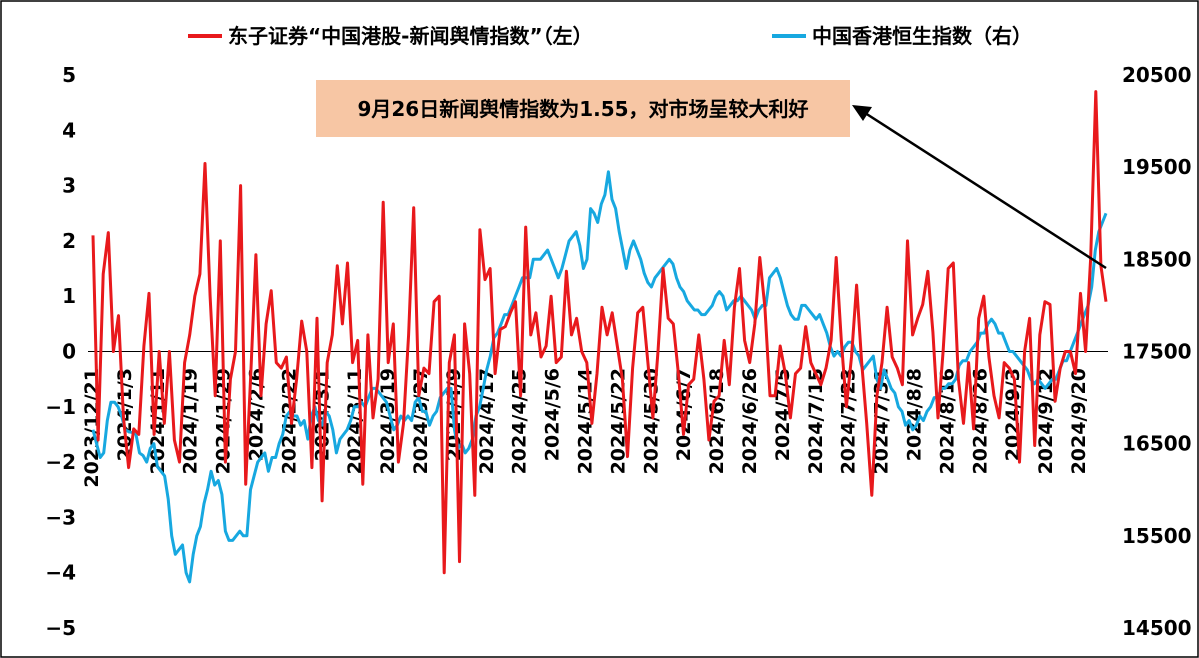 Image resolution: width=1199 pixels, height=658 pixels. What do you see at coordinates (947, 421) in the screenshot?
I see `x-tick-label: 2024/8/16` at bounding box center [947, 421].